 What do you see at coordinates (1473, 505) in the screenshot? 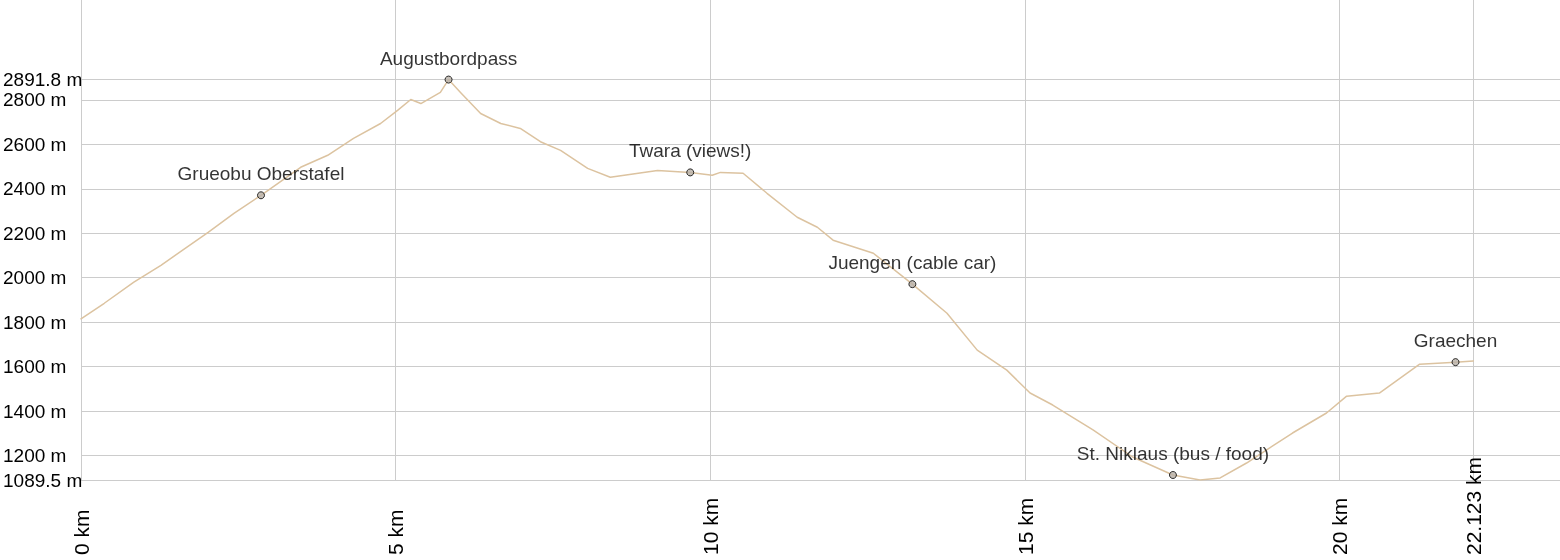
I see `x-tick-label: 22.123 km` at bounding box center [1473, 505].